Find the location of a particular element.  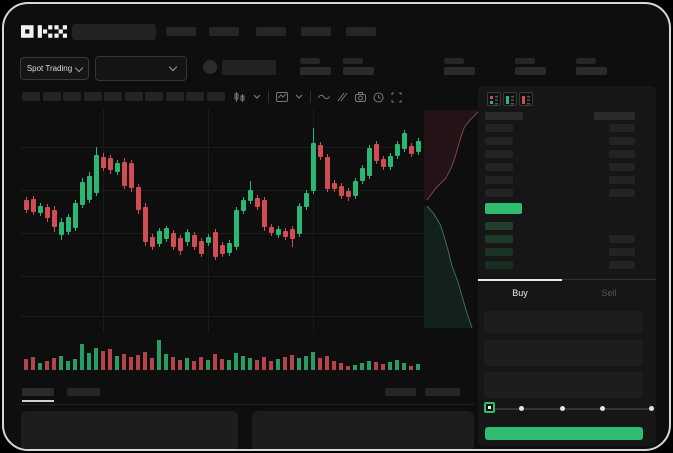

buy-tab-label: Buy is located at coordinates (520, 293).